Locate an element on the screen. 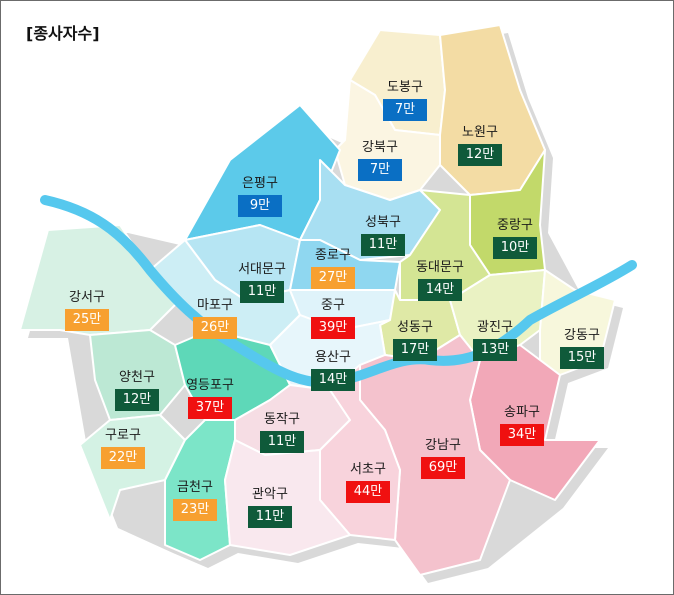  district-label-songpa: 송파구 34만 is located at coordinates (522, 425).